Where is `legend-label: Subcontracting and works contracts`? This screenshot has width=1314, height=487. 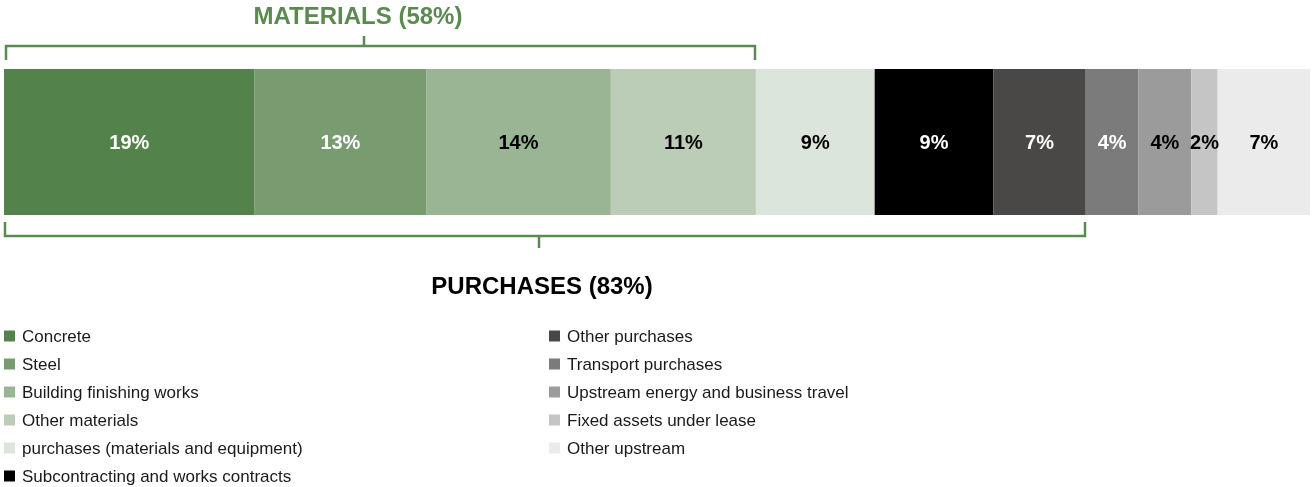
legend-label: Subcontracting and works contracts is located at coordinates (157, 476).